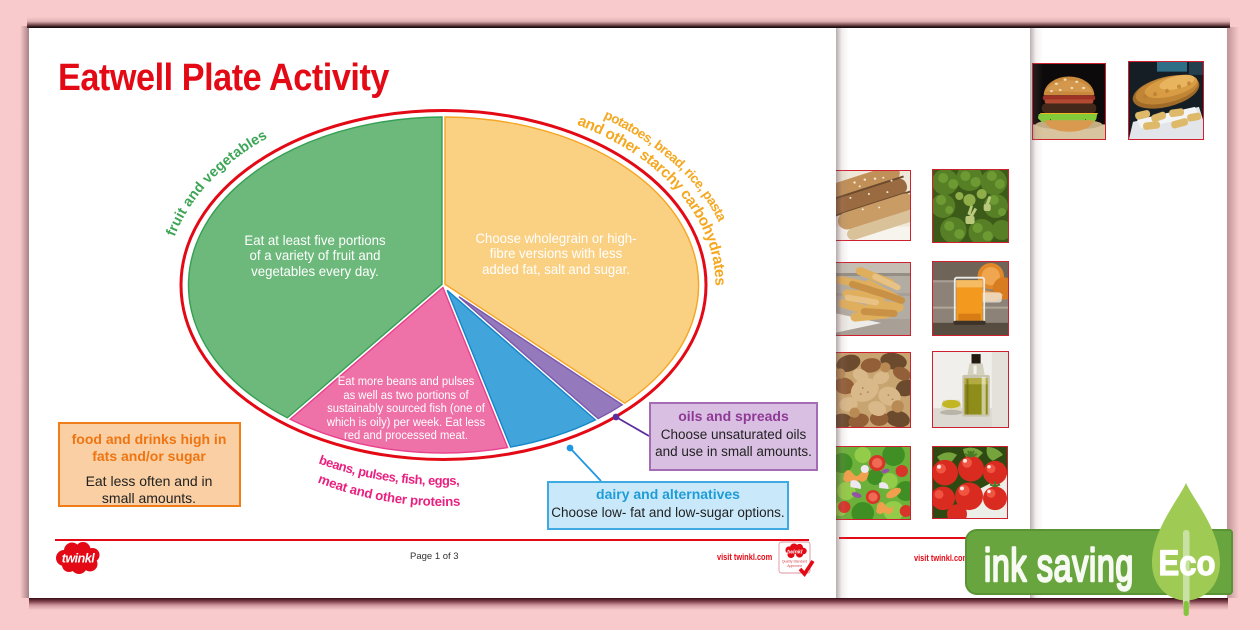 The width and height of the screenshot is (1260, 630). Describe the element at coordinates (1187, 563) in the screenshot. I see `svg-text: Eco` at that location.